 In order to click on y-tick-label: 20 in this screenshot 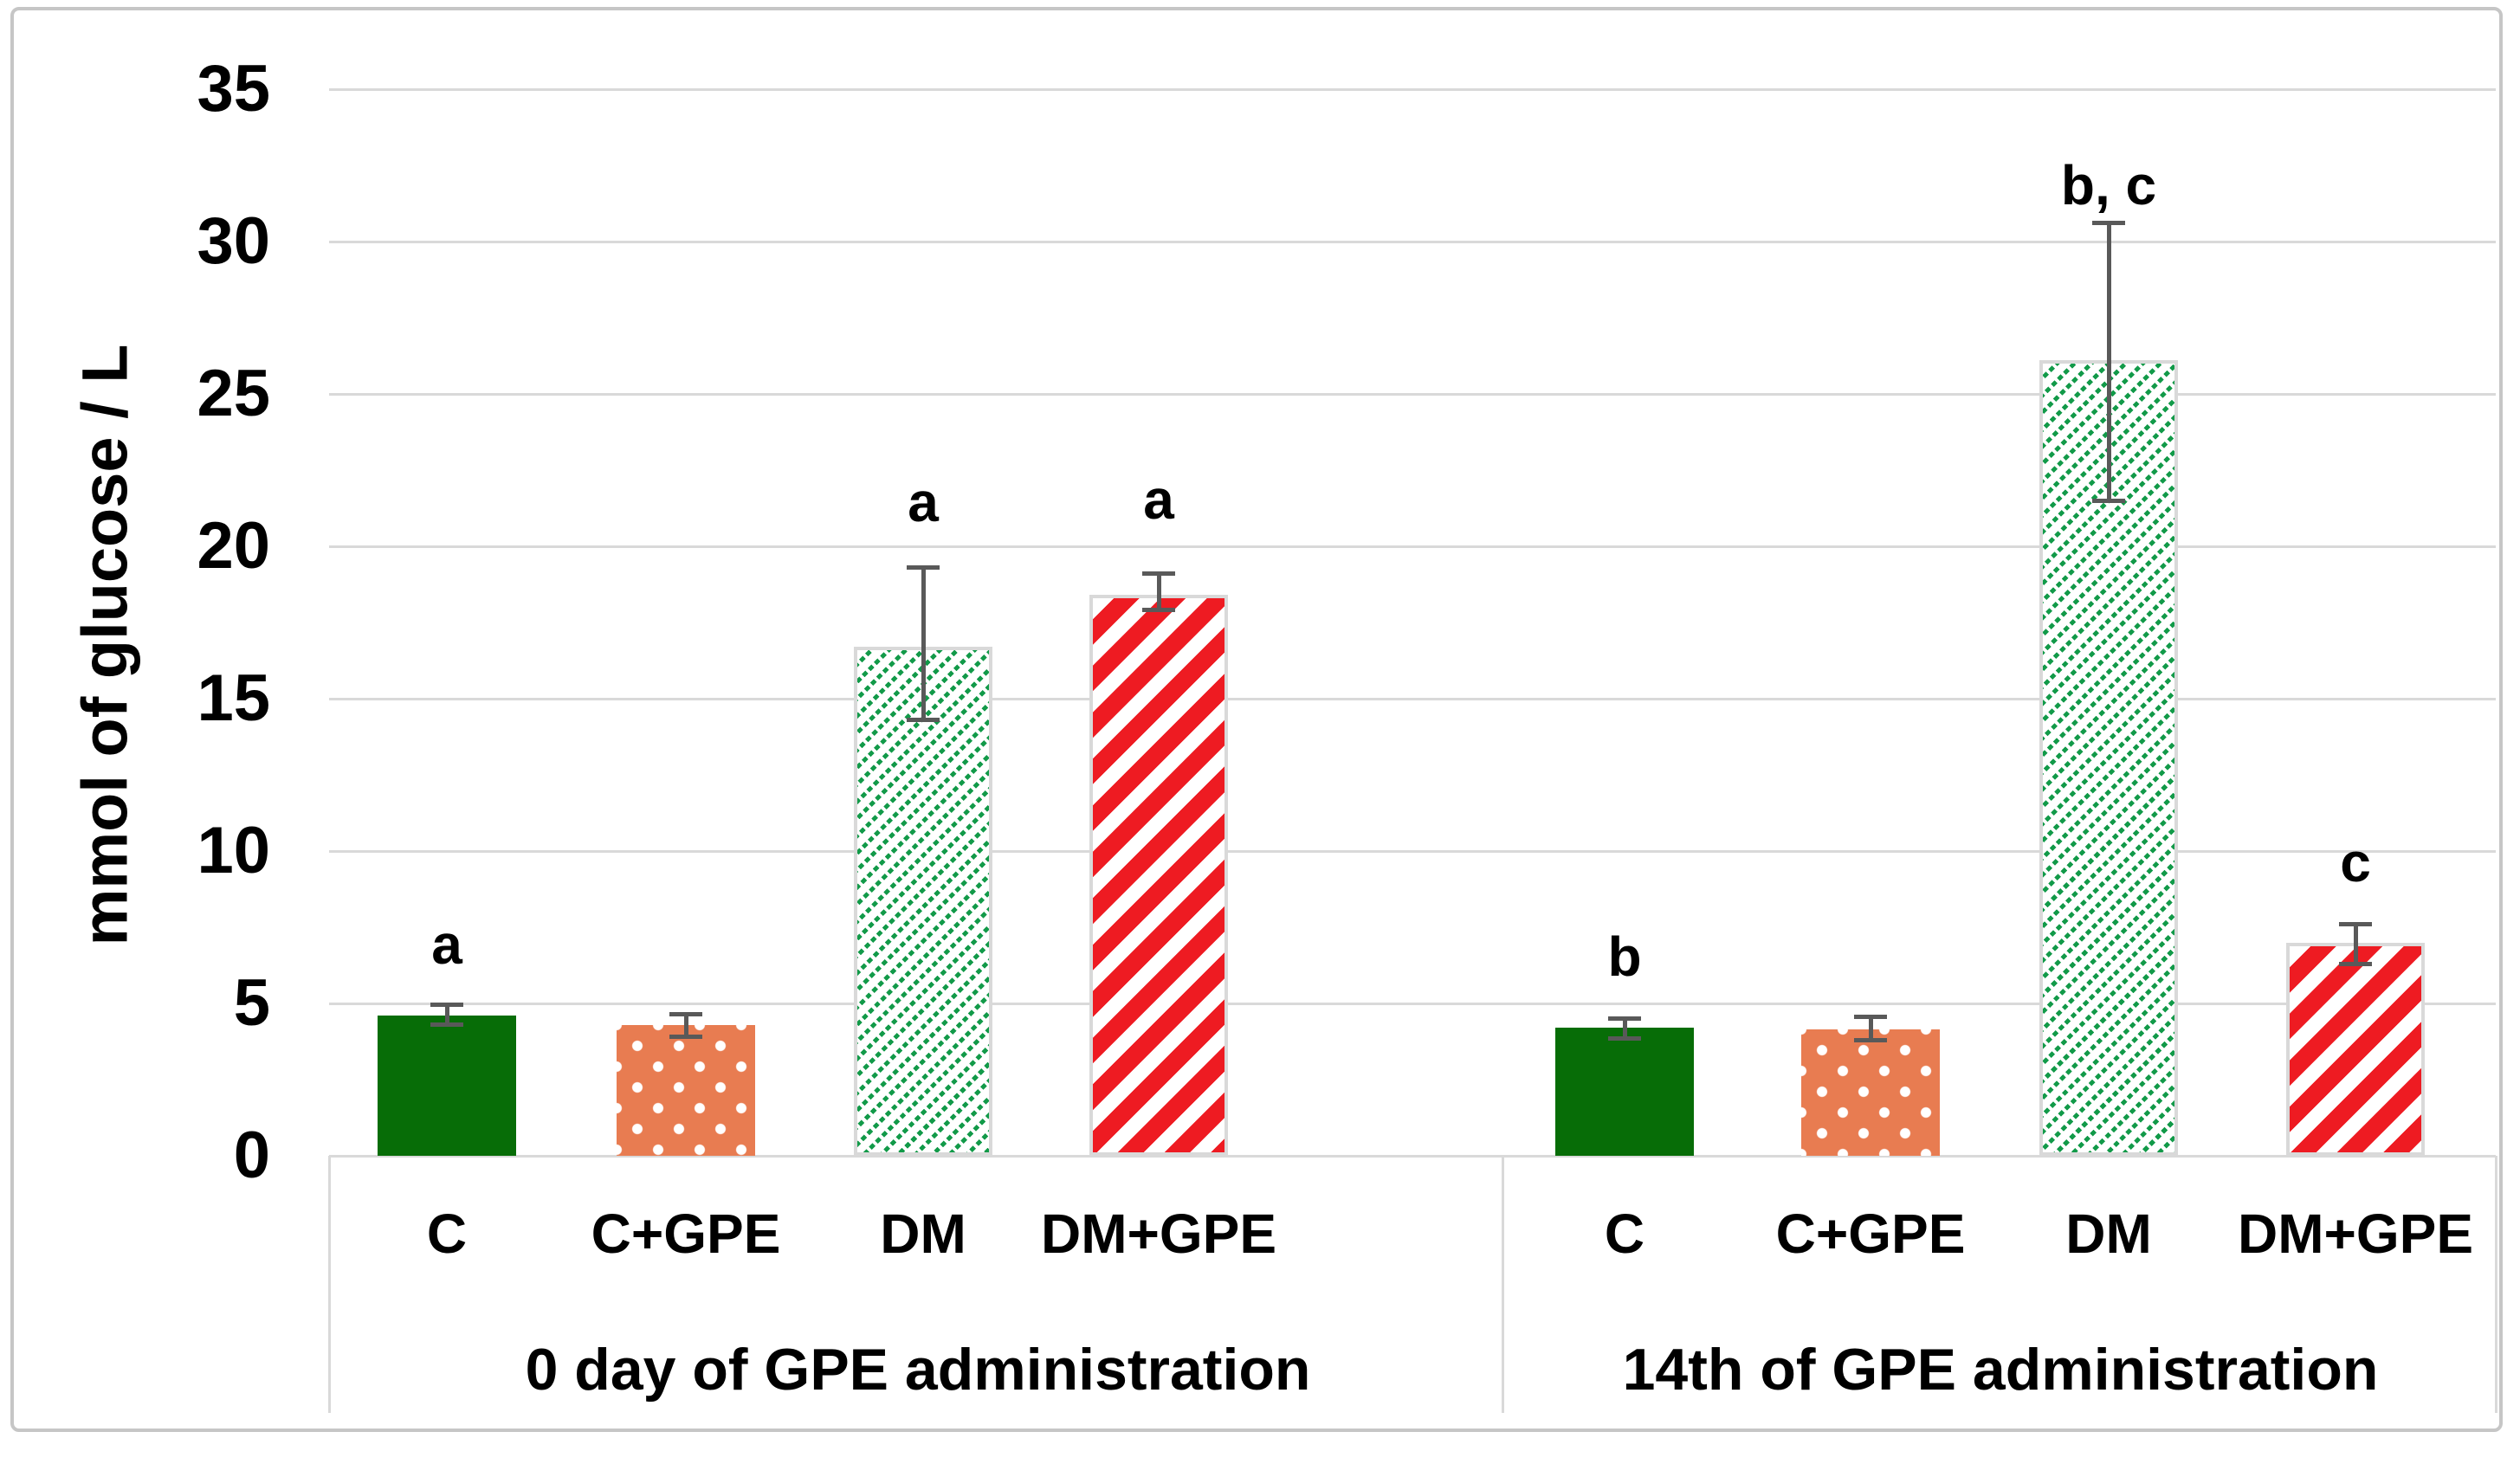, I will do `click(233, 546)`.